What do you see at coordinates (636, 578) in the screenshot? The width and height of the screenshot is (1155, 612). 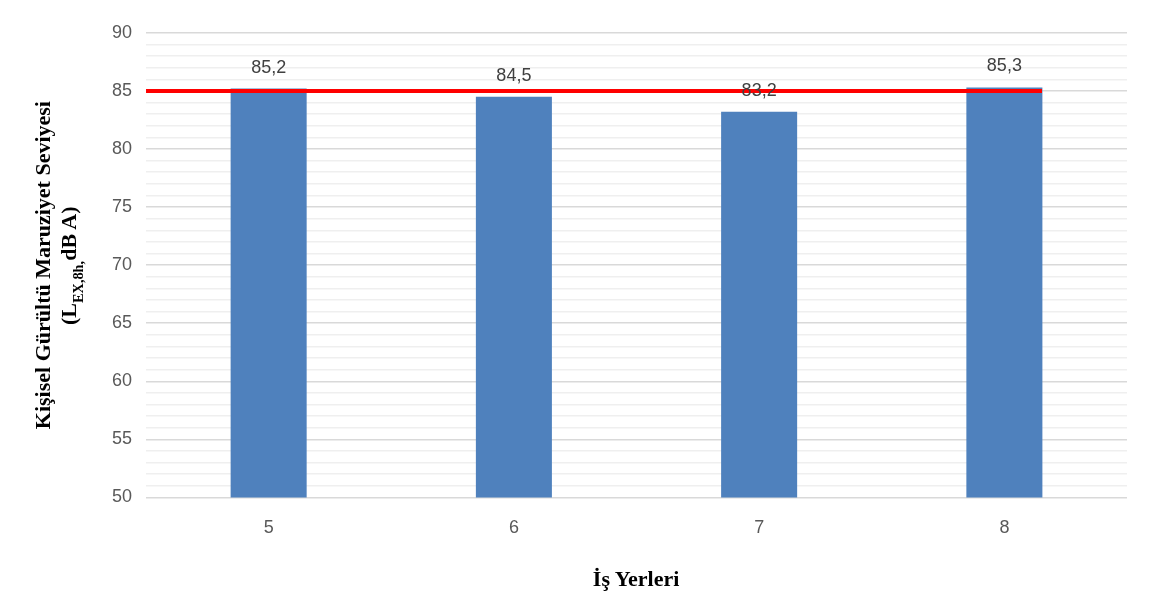 I see `x-axis-title: İş Yerleri` at bounding box center [636, 578].